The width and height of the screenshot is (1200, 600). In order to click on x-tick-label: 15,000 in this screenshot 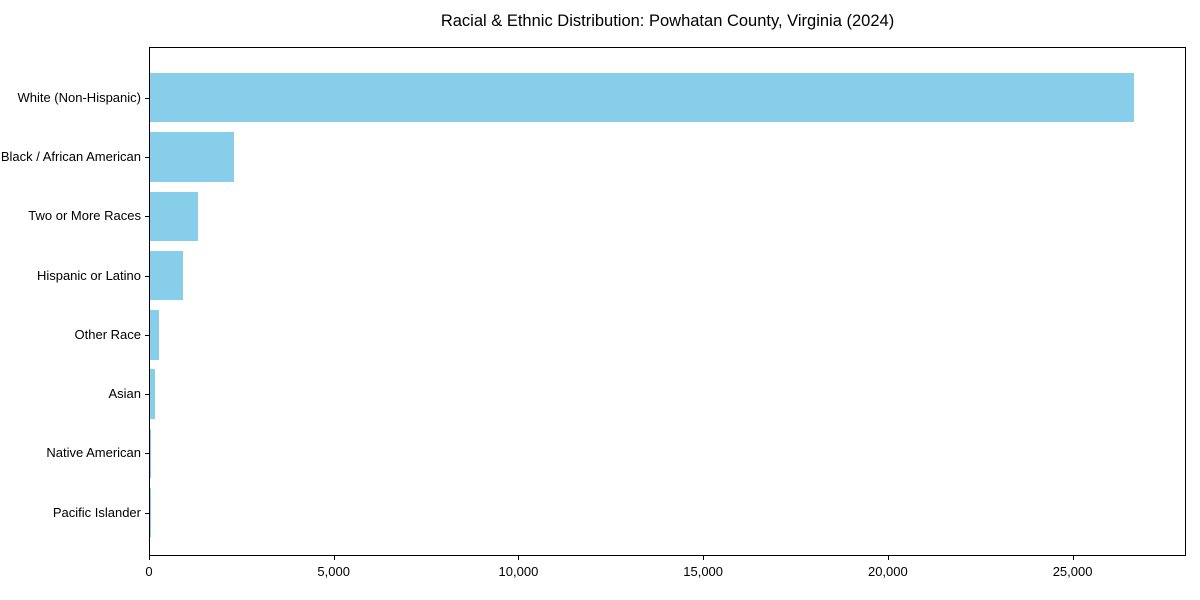, I will do `click(703, 571)`.